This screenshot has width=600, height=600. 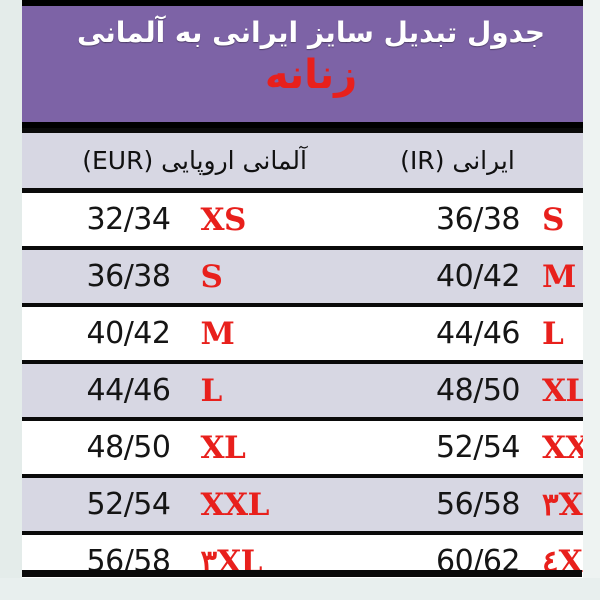 What do you see at coordinates (128, 447) in the screenshot?
I see `european-range: 48/50` at bounding box center [128, 447].